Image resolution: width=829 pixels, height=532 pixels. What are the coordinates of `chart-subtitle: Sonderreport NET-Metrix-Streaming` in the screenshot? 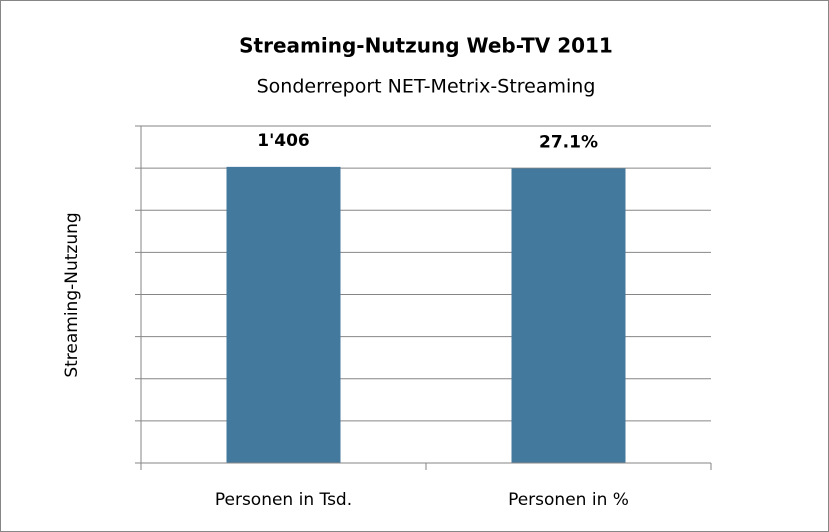 It's located at (426, 87).